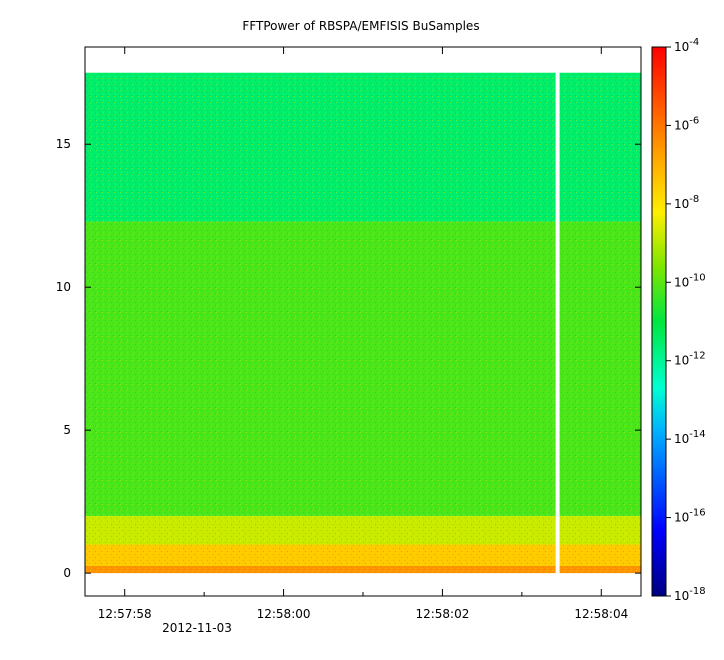  Describe the element at coordinates (601, 614) in the screenshot. I see `x-tick-label: 12:58:04` at that location.